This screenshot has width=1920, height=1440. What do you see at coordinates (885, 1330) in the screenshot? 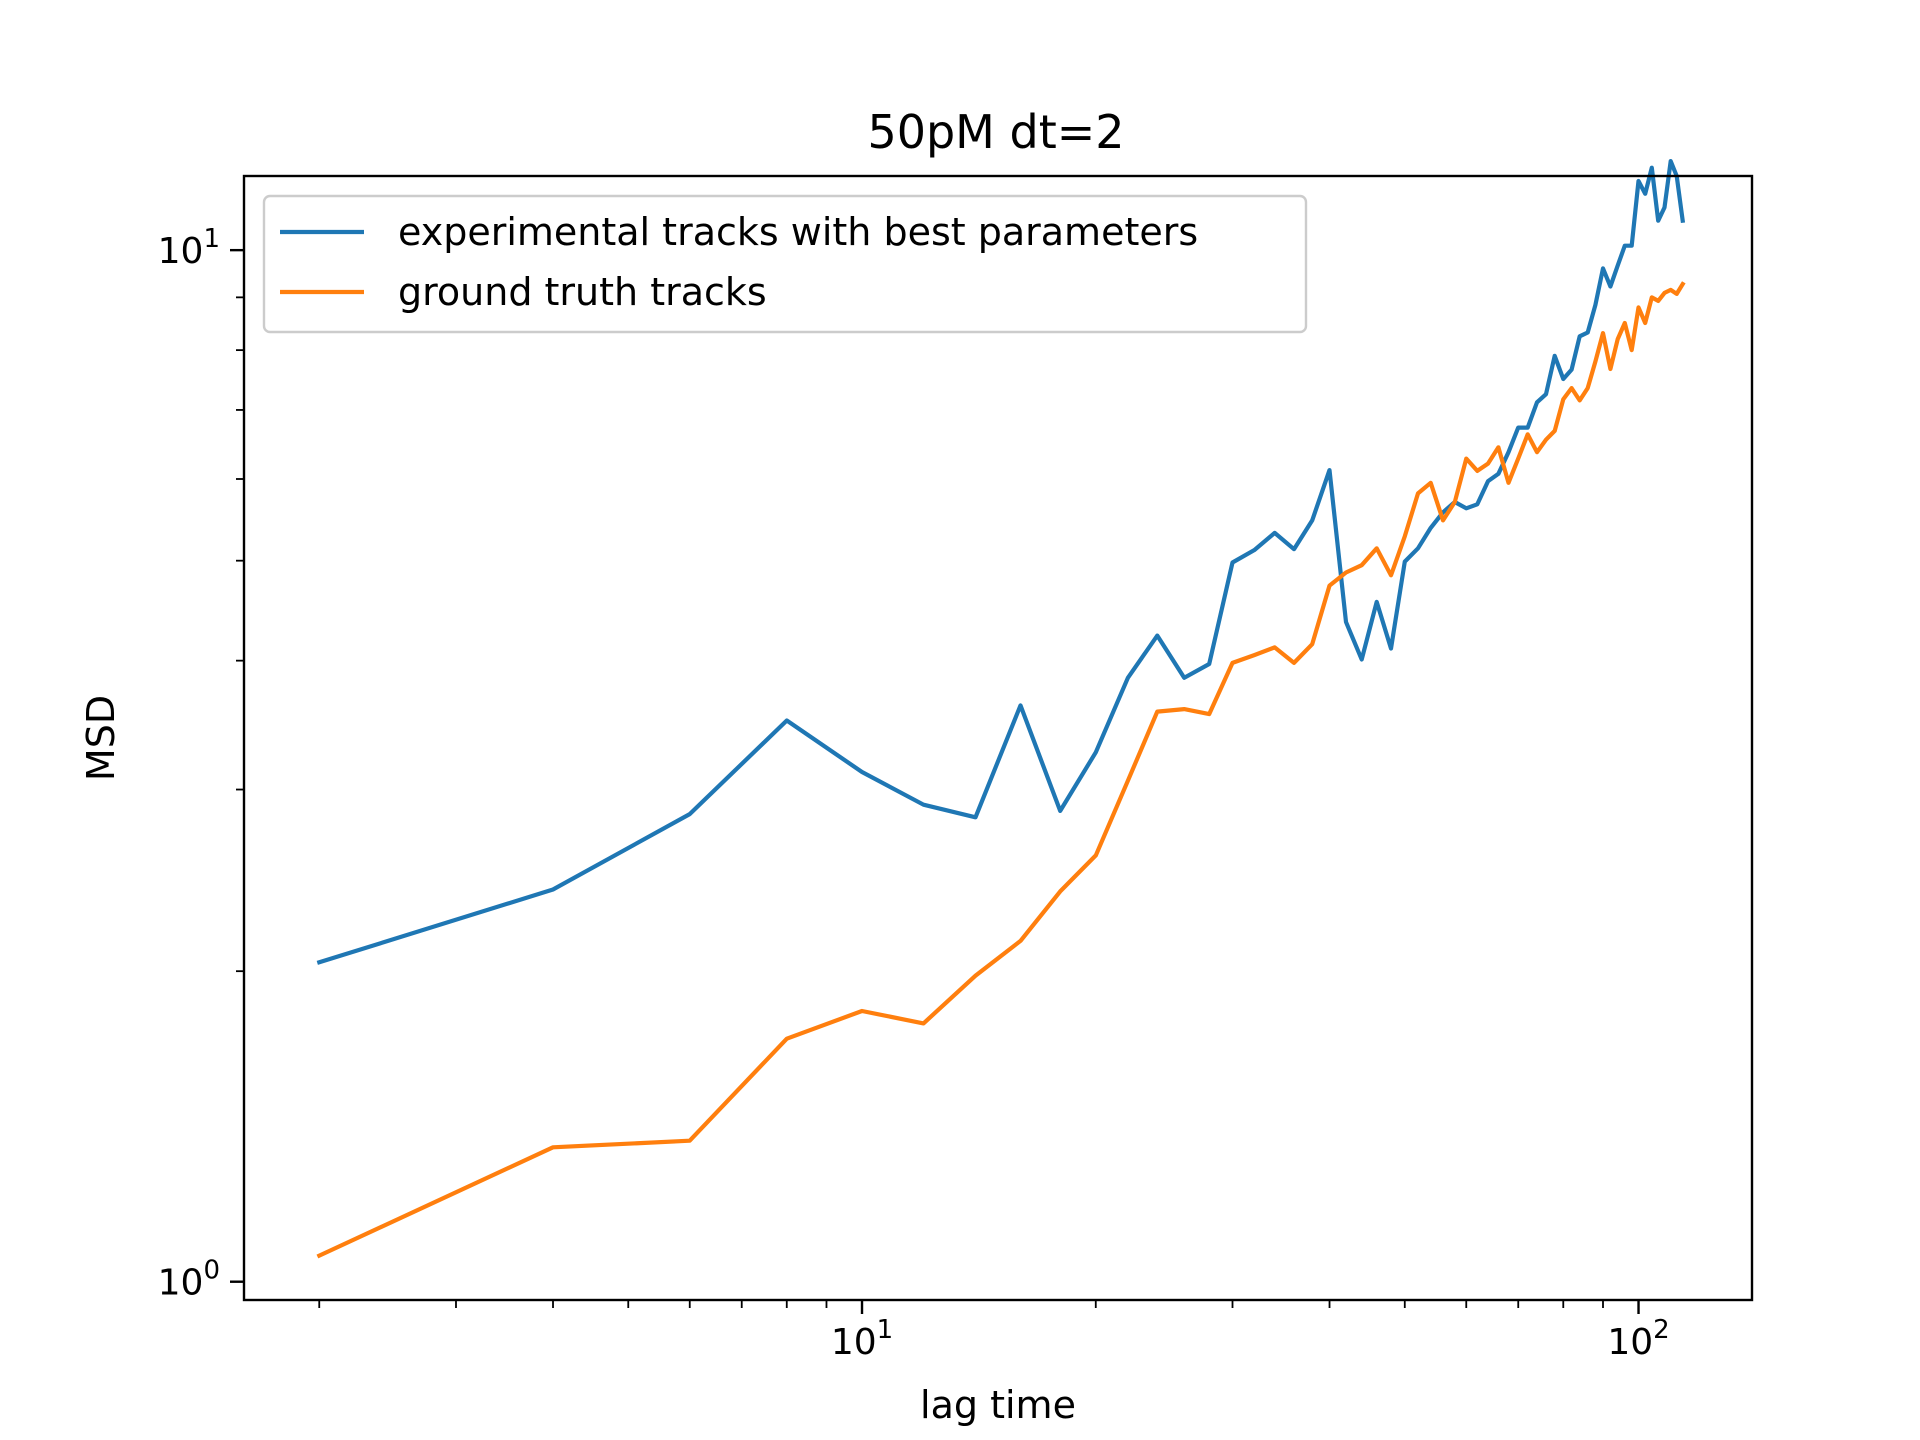
I see `x-tick-exponent: 1` at bounding box center [885, 1330].